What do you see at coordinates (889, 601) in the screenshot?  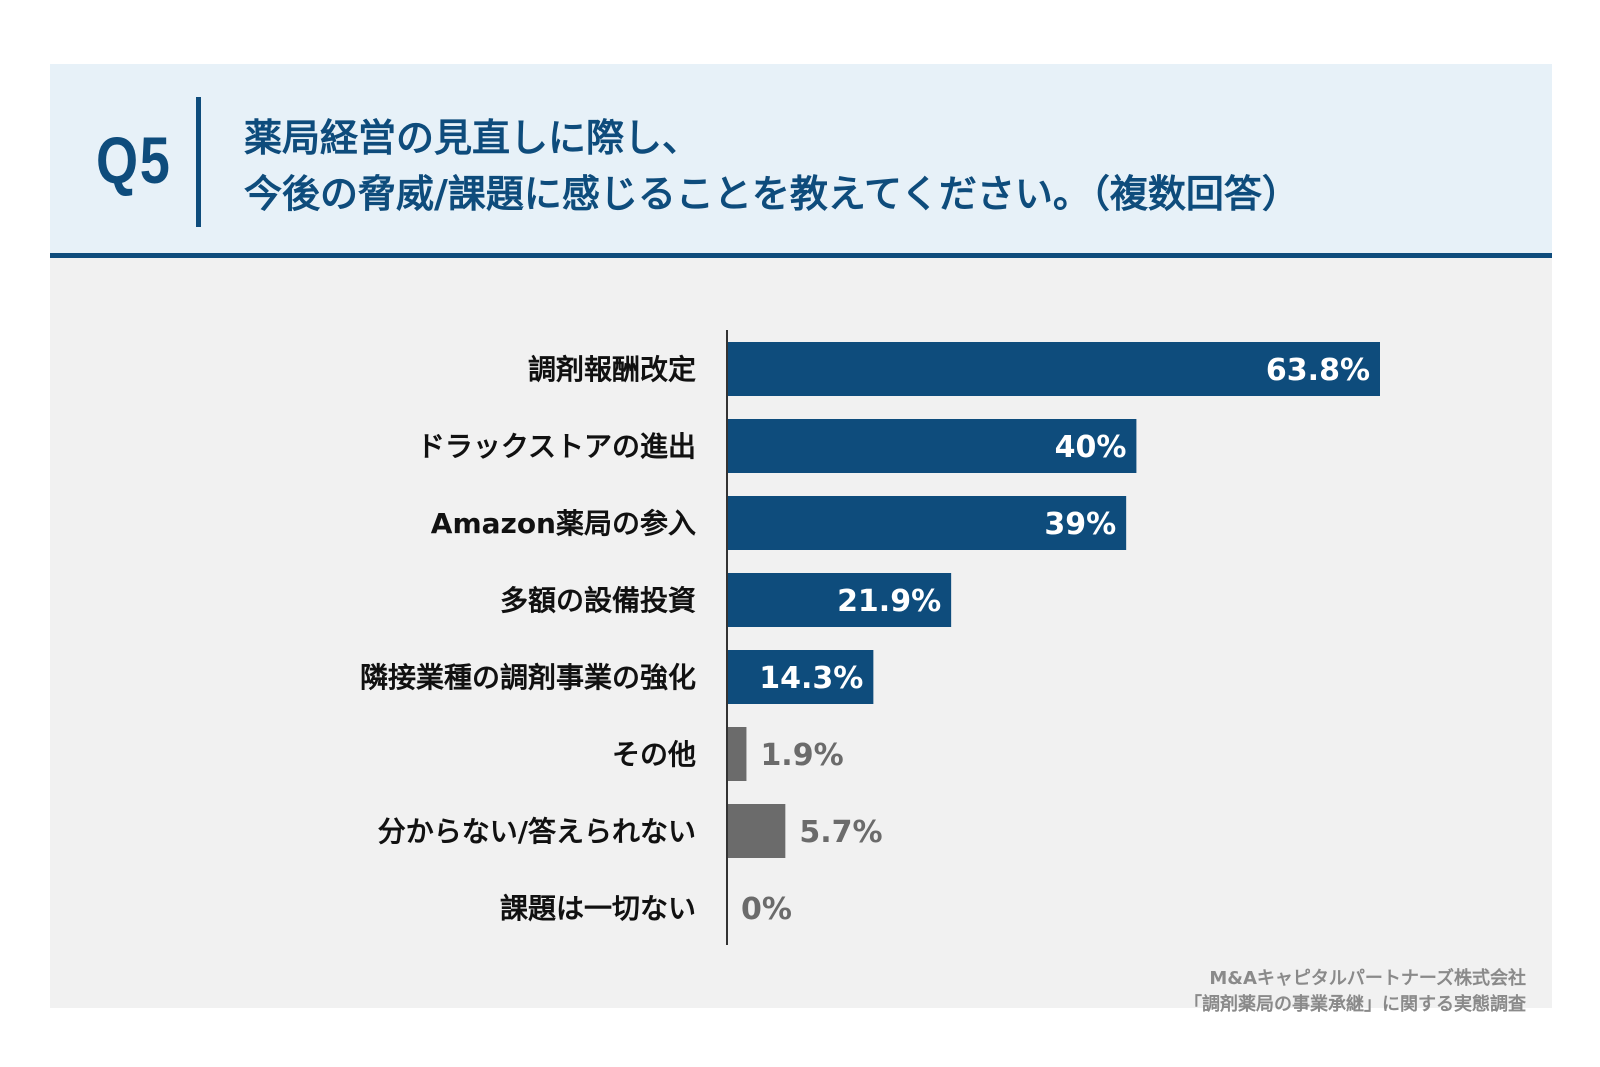 I see `value-label: 21.9%` at bounding box center [889, 601].